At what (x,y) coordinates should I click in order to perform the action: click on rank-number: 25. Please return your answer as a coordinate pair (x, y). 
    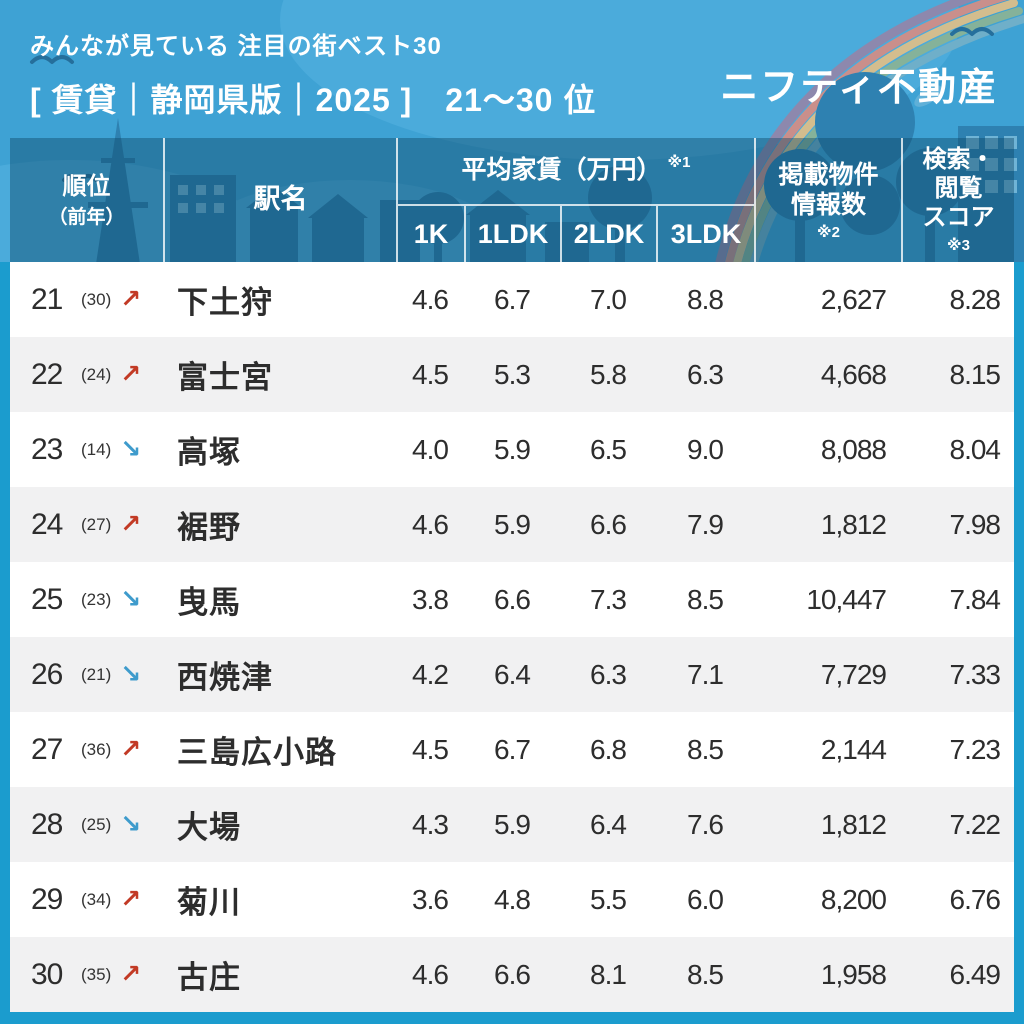
    Looking at the image, I should click on (47, 599).